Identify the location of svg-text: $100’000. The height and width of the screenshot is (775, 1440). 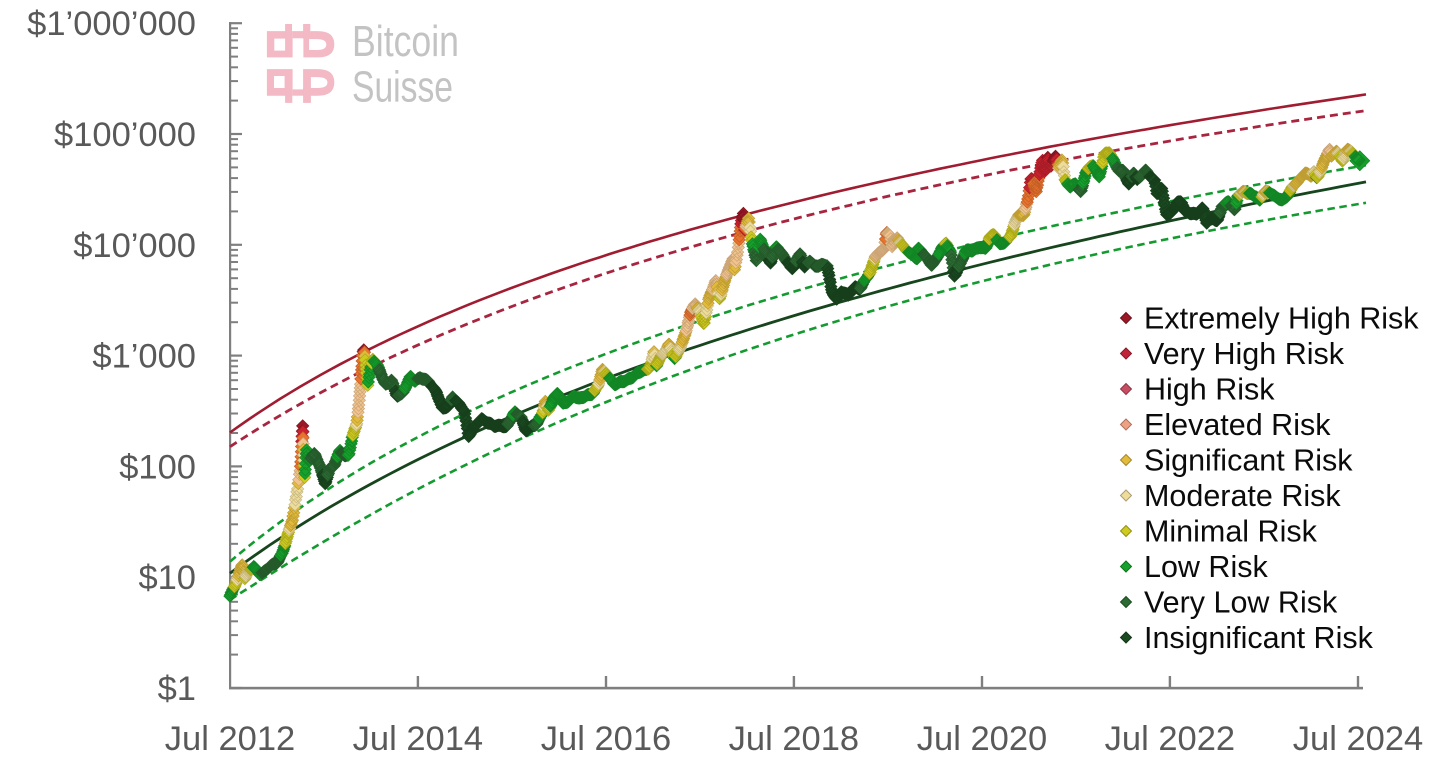
(125, 135).